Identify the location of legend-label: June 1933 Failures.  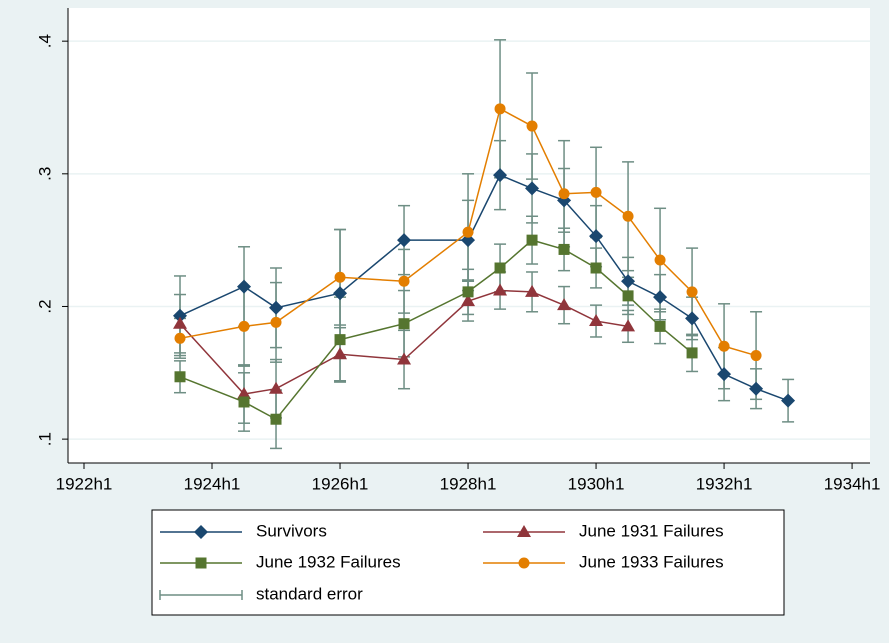
(651, 561).